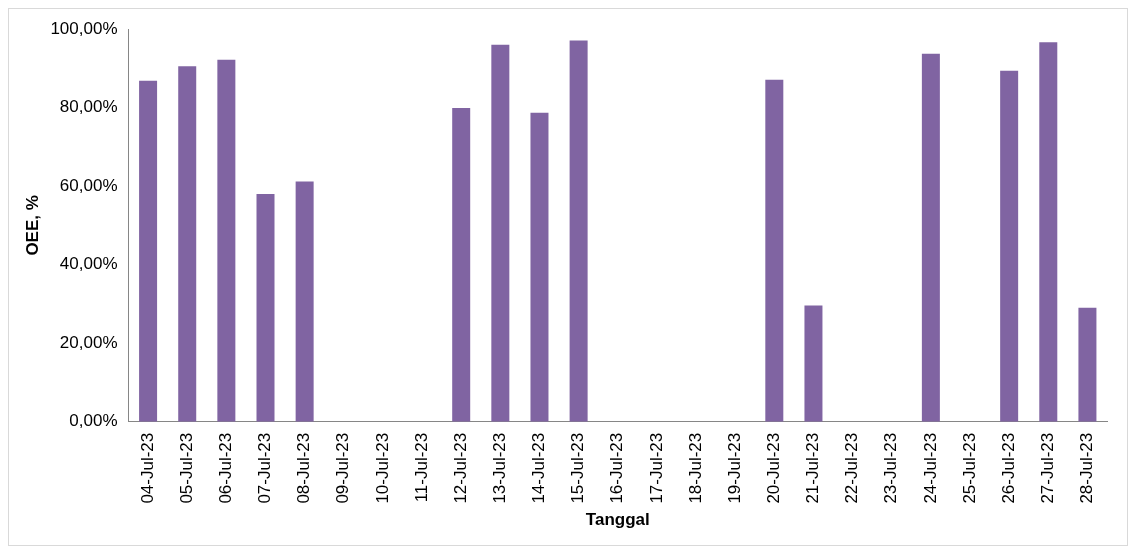  Describe the element at coordinates (1047, 468) in the screenshot. I see `x-tick-label: 27-Jul-23` at that location.